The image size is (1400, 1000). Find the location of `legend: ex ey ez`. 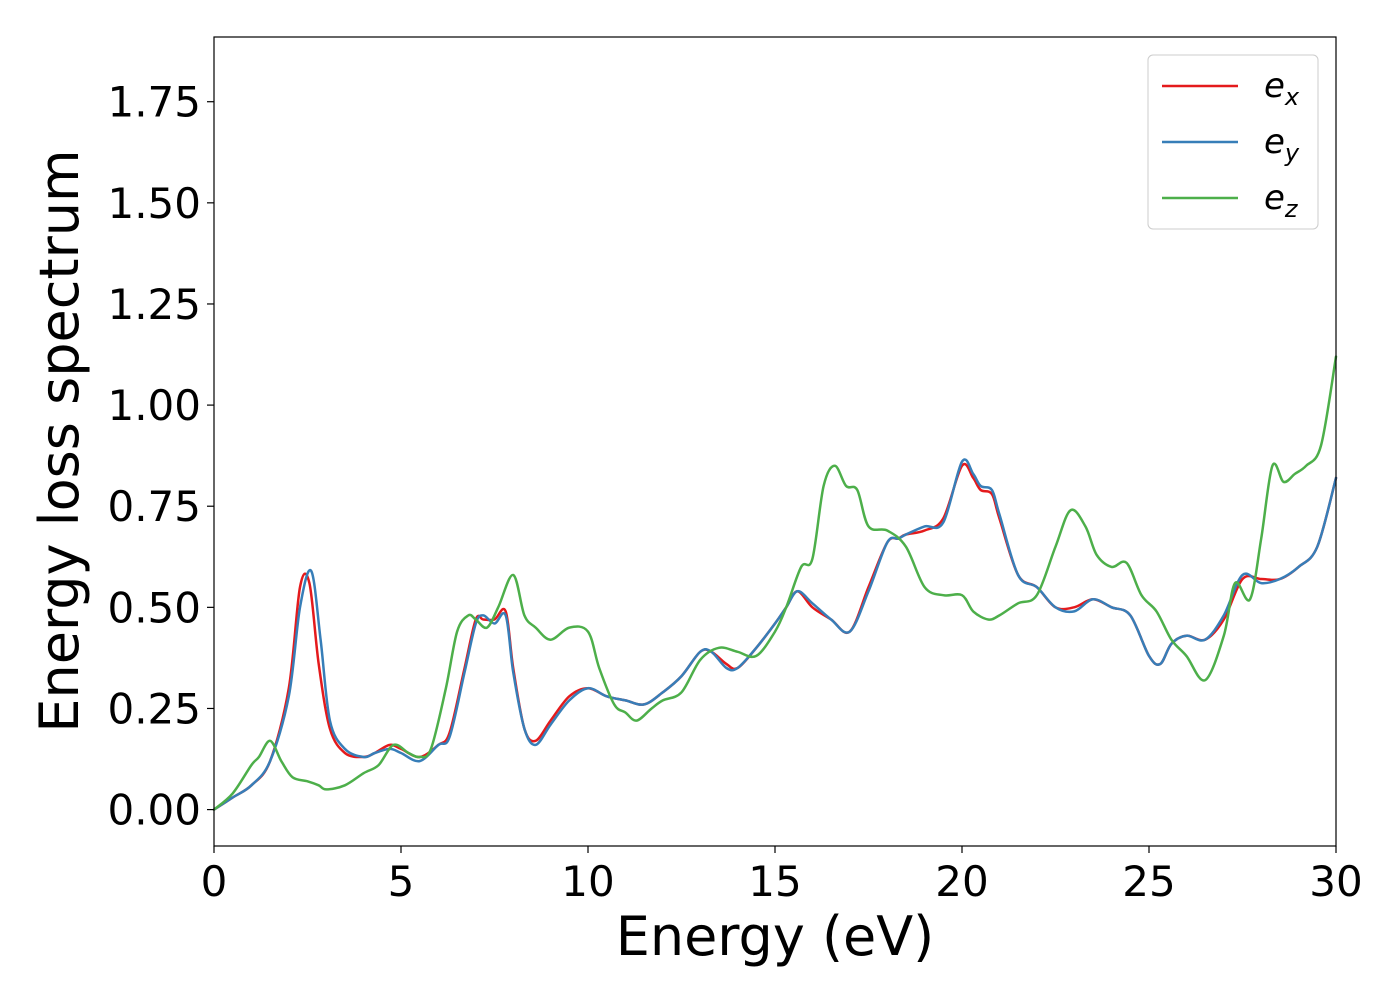

legend: ex ey ez is located at coordinates (1233, 142).